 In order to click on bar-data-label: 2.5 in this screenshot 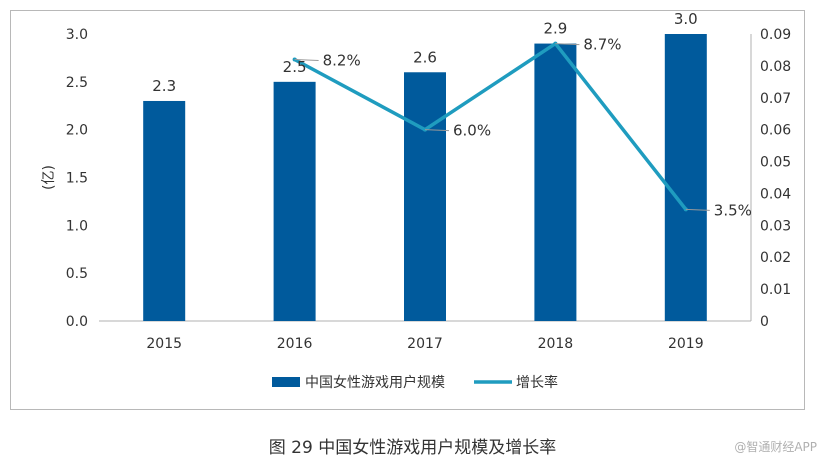, I will do `click(295, 67)`.